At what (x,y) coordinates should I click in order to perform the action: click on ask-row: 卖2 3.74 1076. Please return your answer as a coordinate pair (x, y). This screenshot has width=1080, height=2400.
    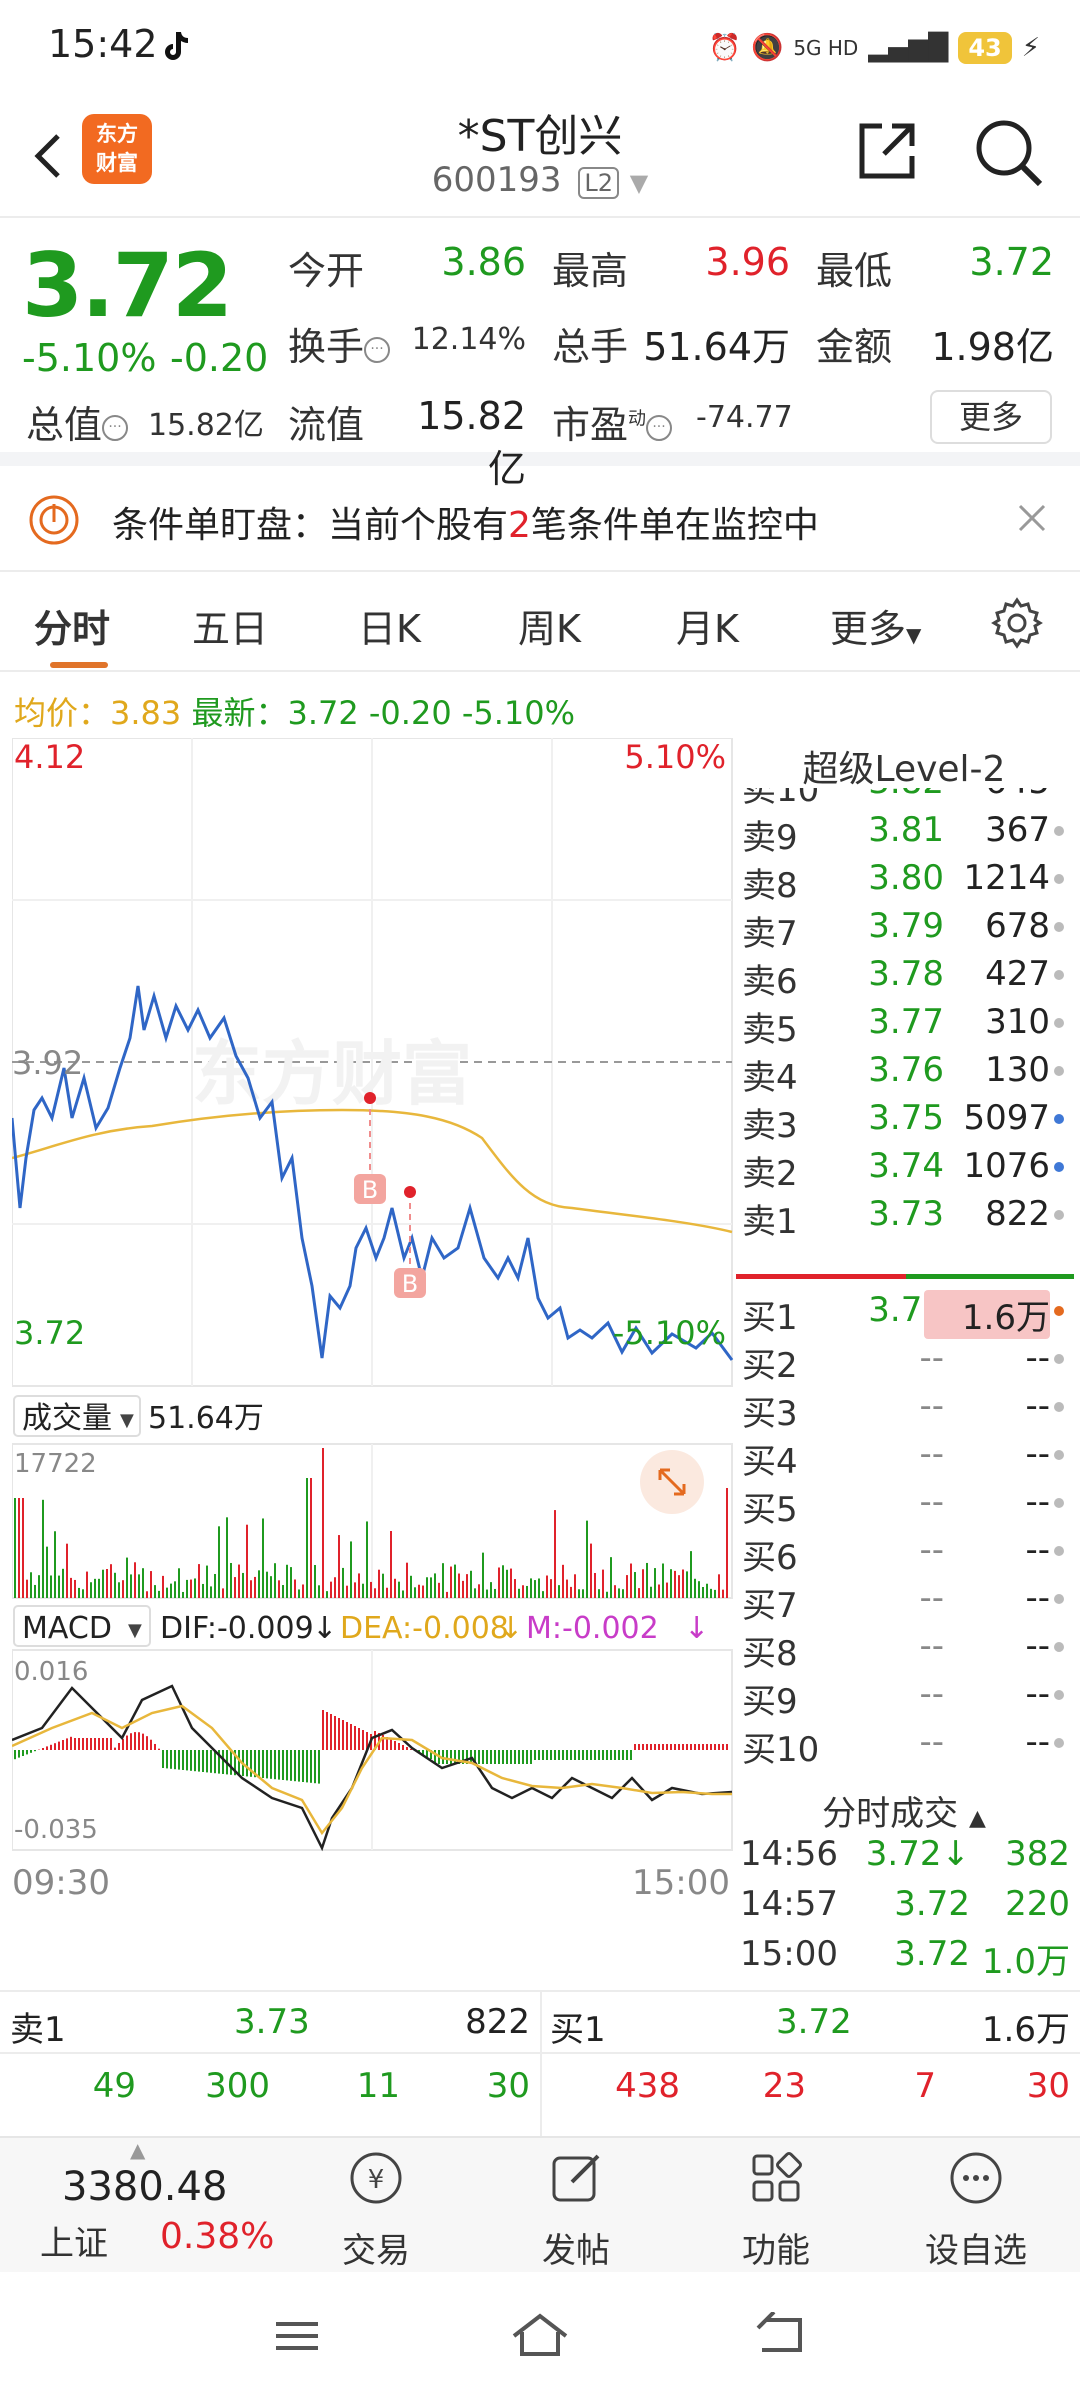
    Looking at the image, I should click on (904, 1170).